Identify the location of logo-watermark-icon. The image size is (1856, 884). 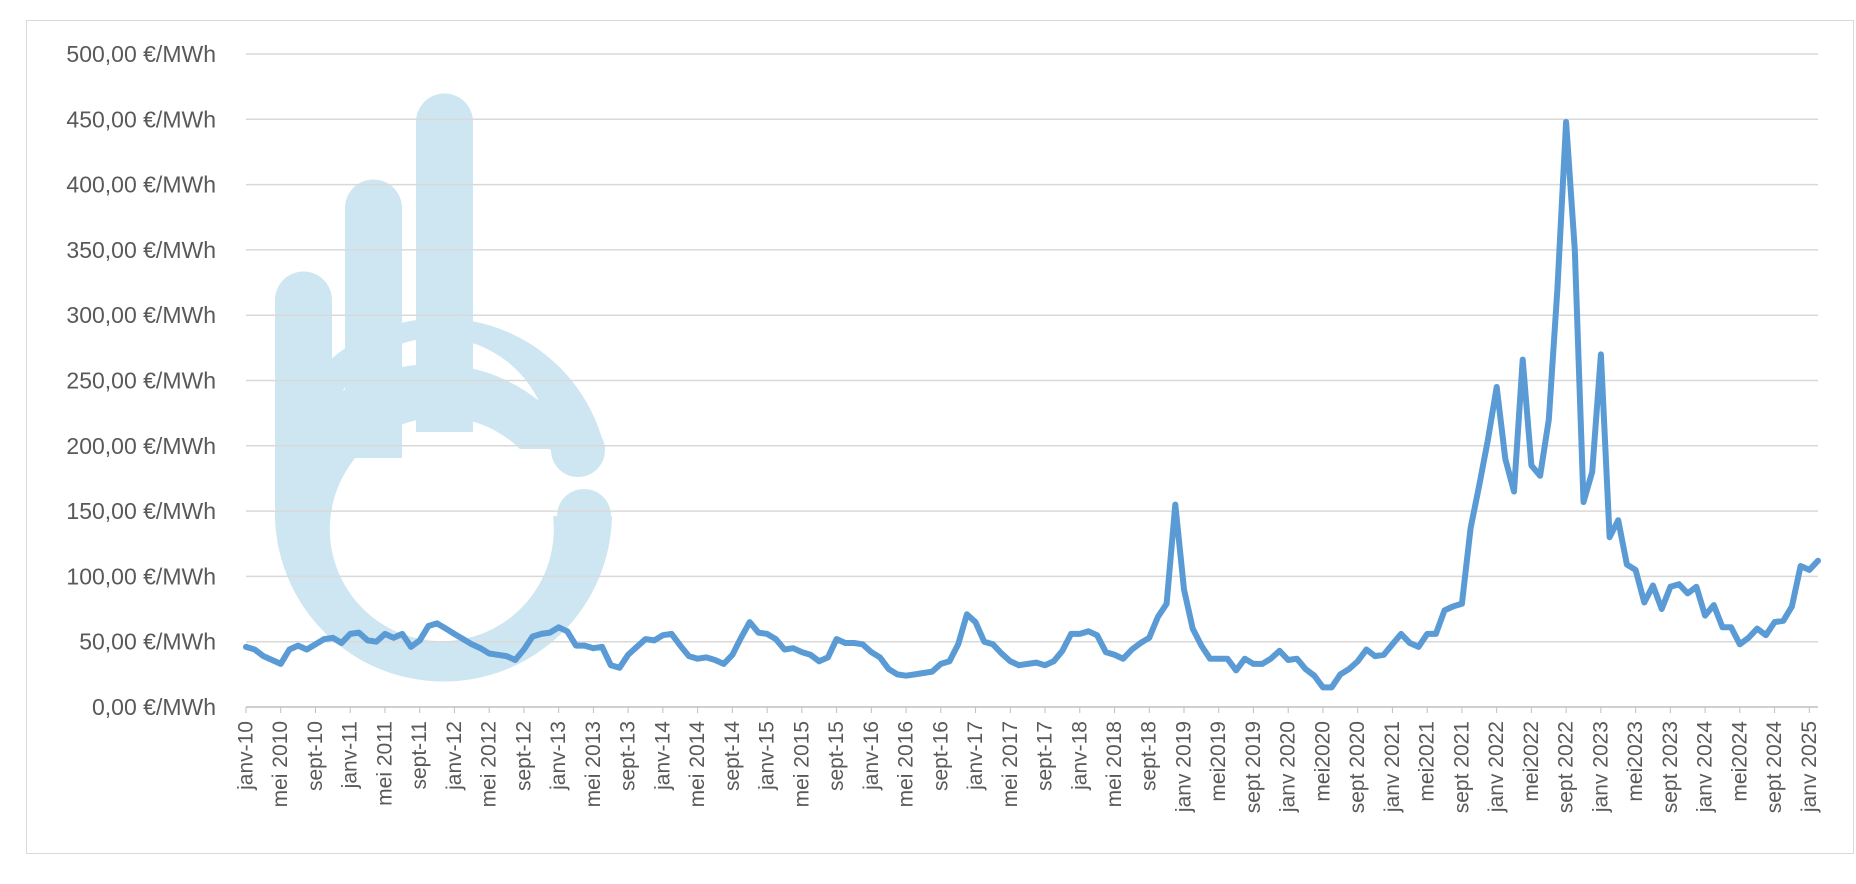
(443, 387).